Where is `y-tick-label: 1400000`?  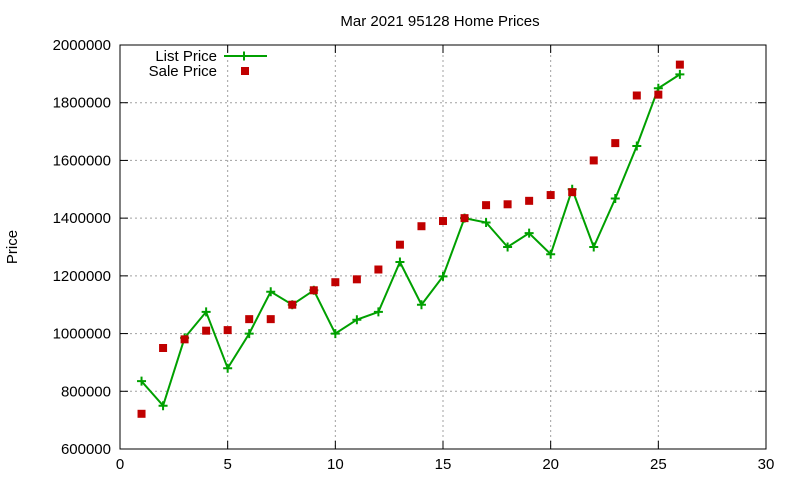
y-tick-label: 1400000 is located at coordinates (82, 218).